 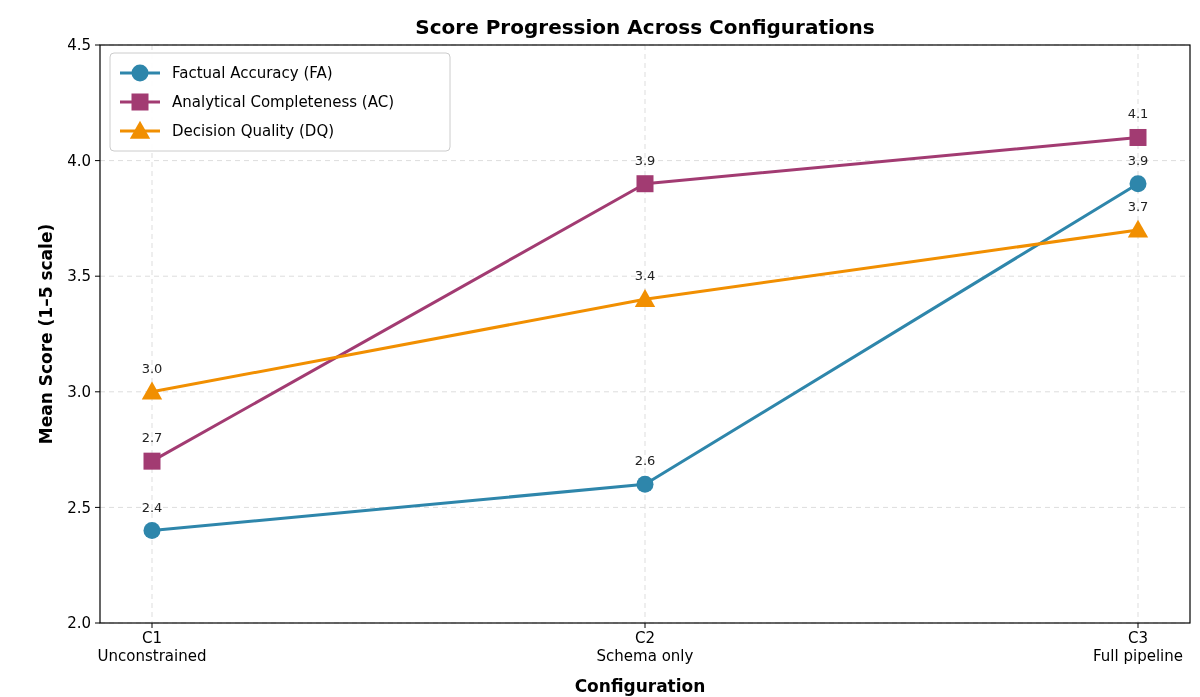 What do you see at coordinates (1138, 647) in the screenshot?
I see `x-tick-label: C3 Full pipeline` at bounding box center [1138, 647].